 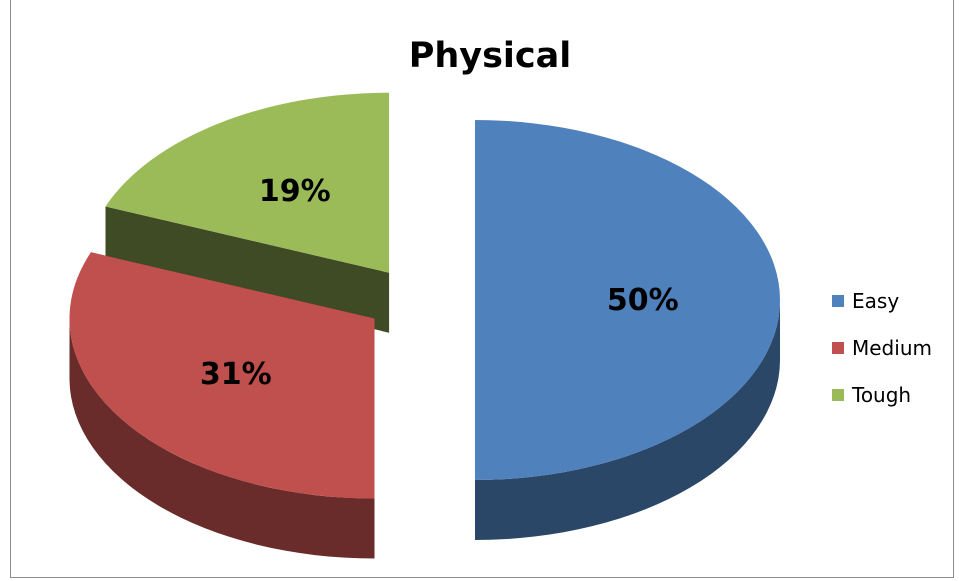 What do you see at coordinates (838, 300) in the screenshot?
I see `legend-swatch-easy` at bounding box center [838, 300].